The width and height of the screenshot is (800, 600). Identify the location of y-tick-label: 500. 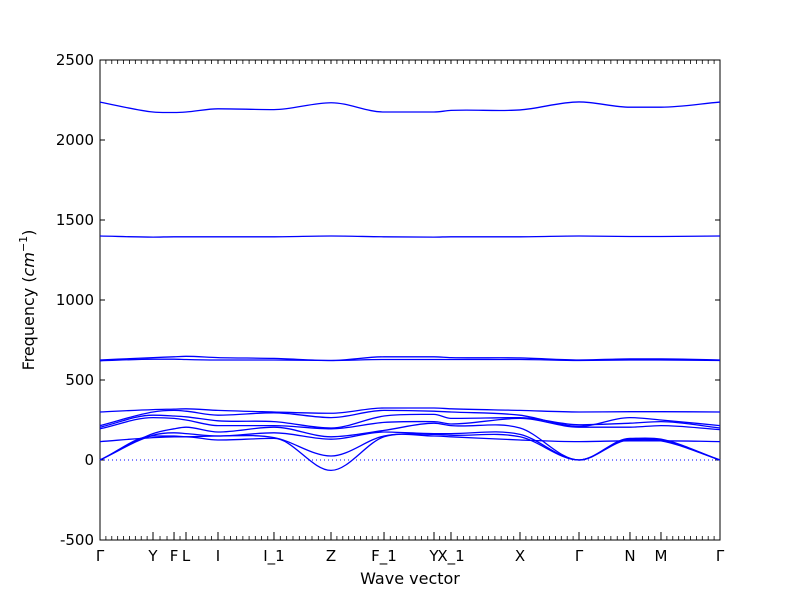
(79, 380).